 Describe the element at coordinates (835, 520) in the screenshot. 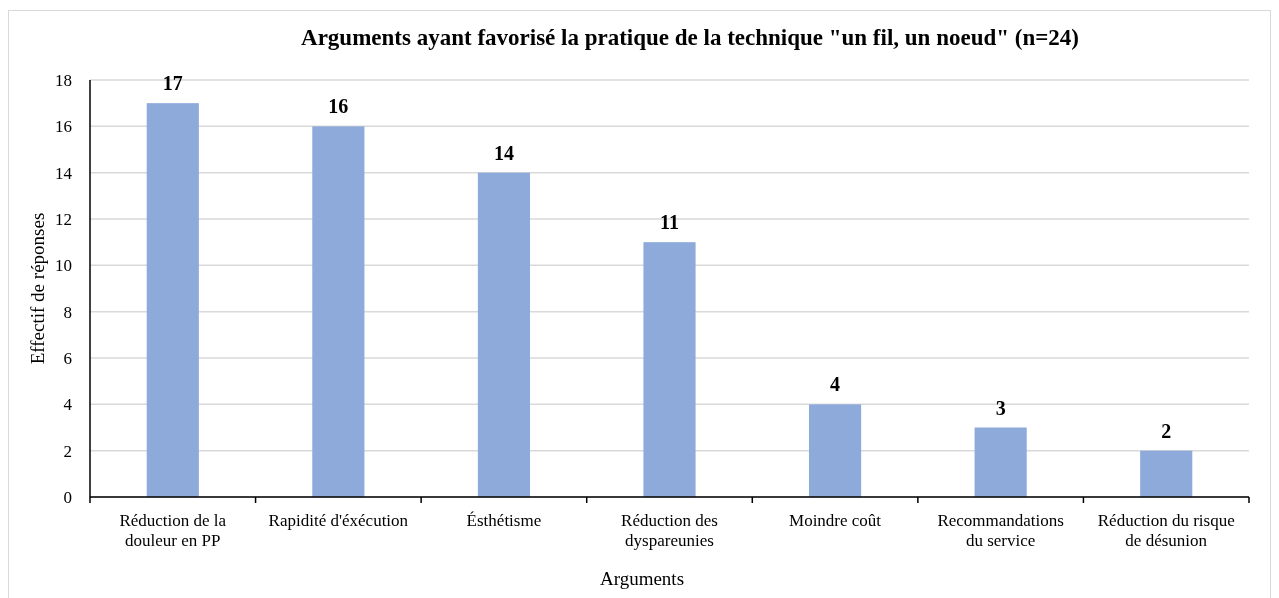

I see `x-tick-label: Moindre coût` at that location.